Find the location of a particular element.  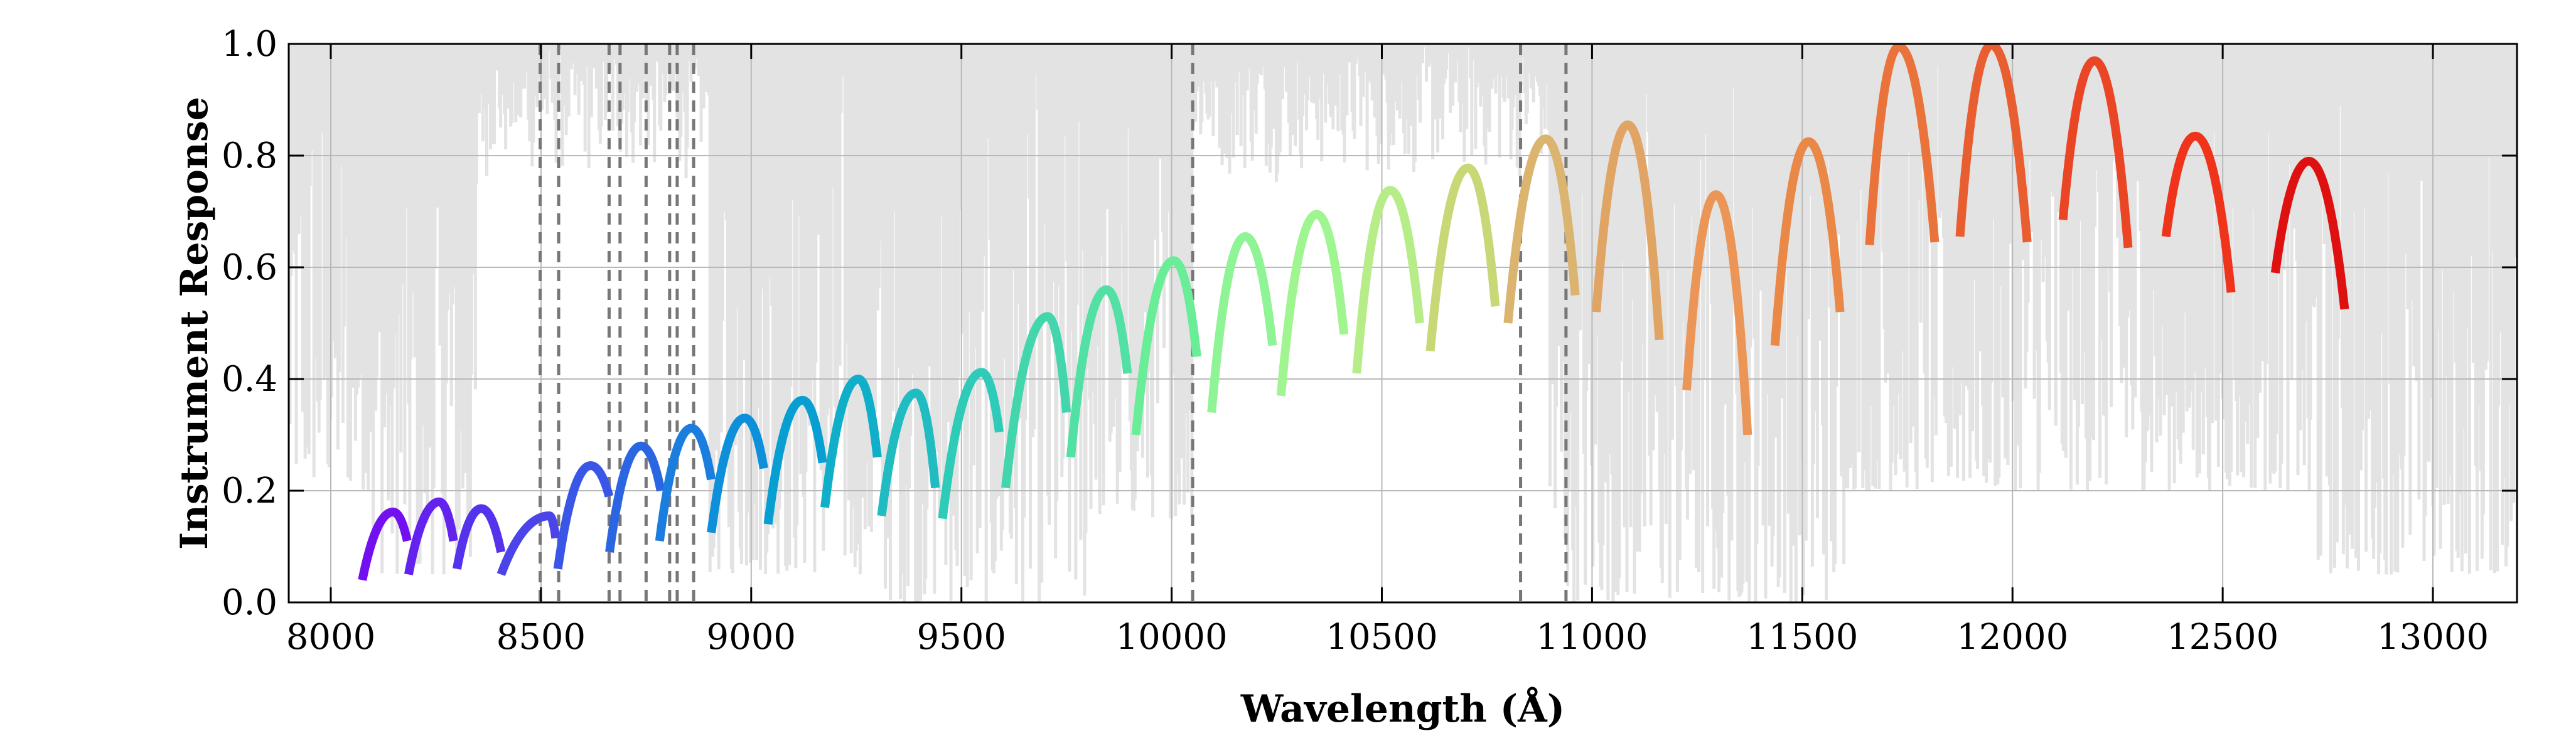

y-tick-label: 0.2 is located at coordinates (249, 491).